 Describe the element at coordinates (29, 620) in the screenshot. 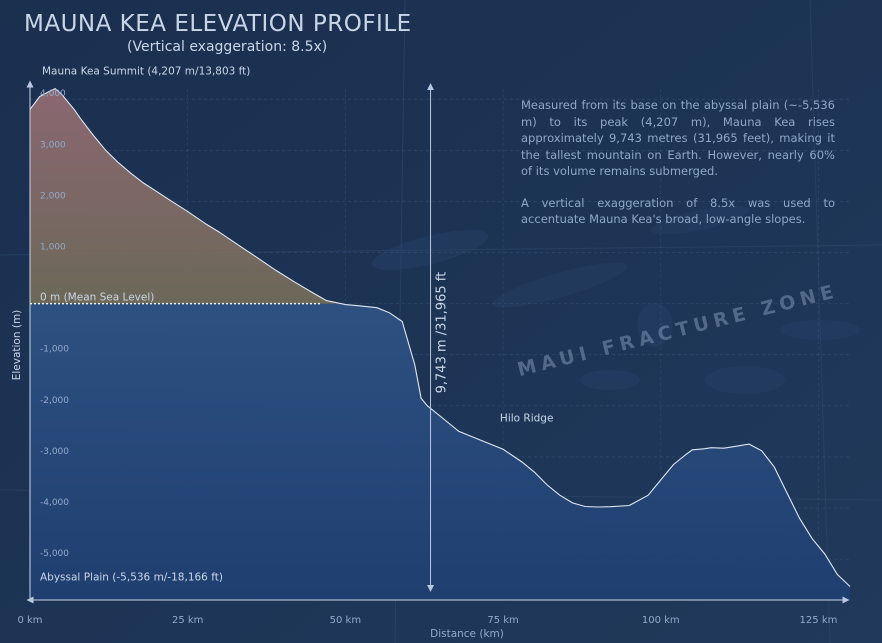

I see `x-tick-label: 0 km` at that location.